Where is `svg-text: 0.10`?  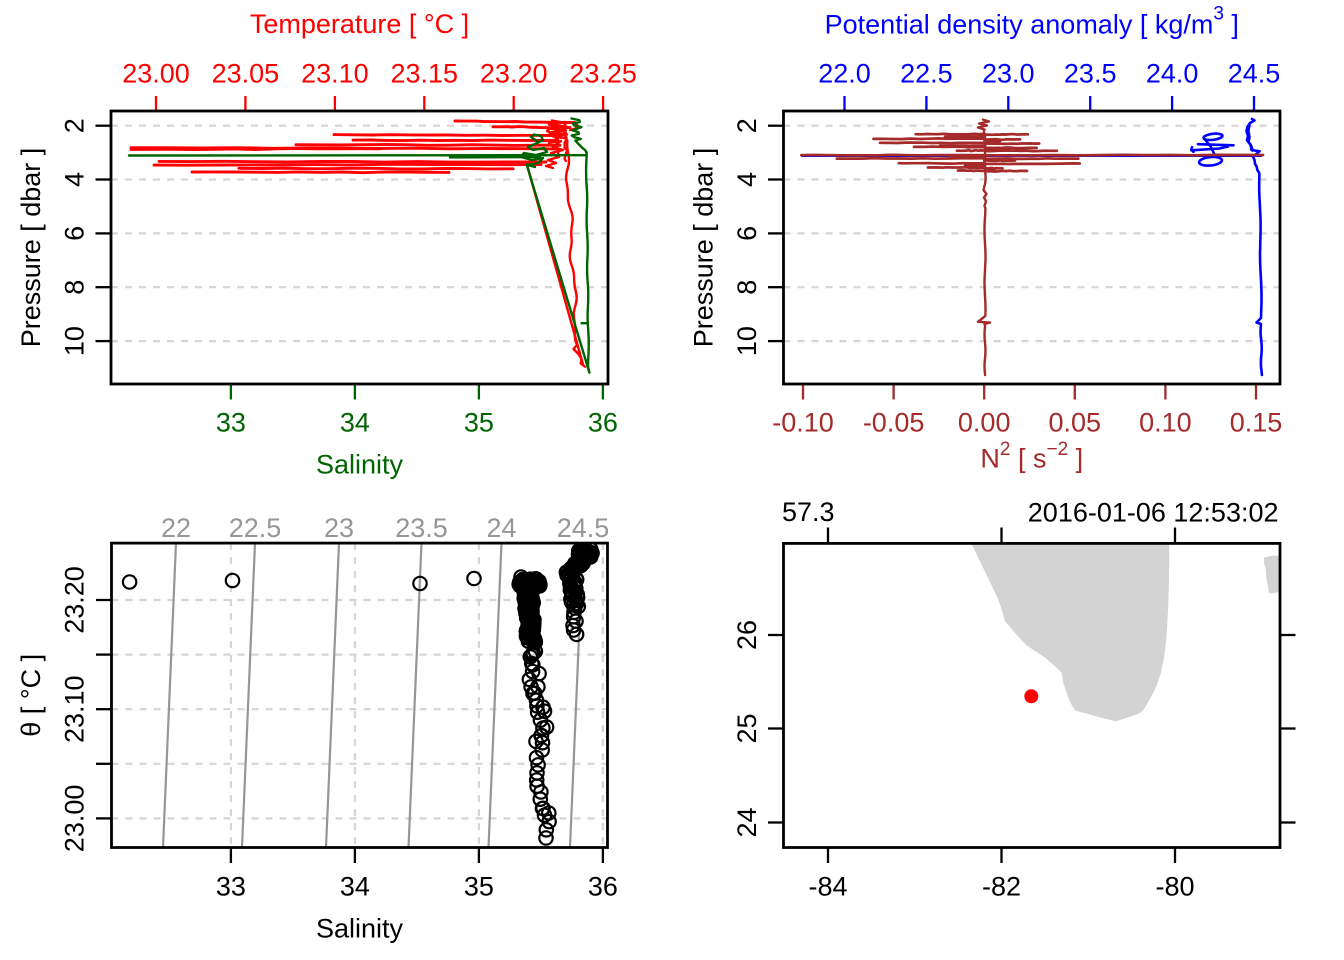 svg-text: 0.10 is located at coordinates (1165, 423).